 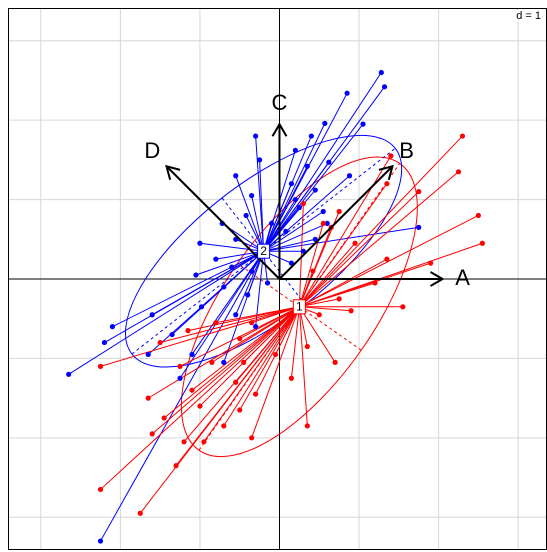 I want to click on arrowhead-B, so click(x=386, y=172).